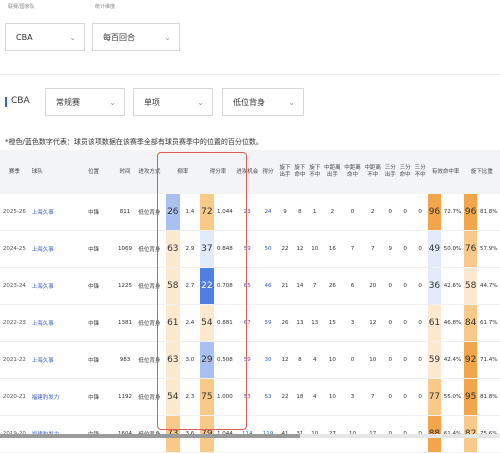 This screenshot has width=500, height=453. What do you see at coordinates (124, 286) in the screenshot?
I see `minutes: 1225` at bounding box center [124, 286].